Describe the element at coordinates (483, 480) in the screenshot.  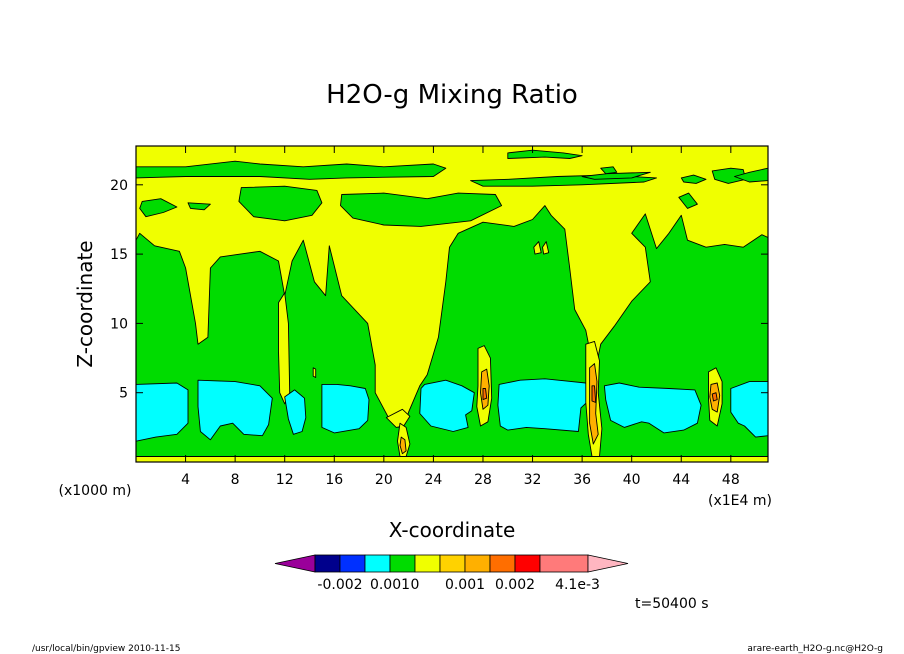
I see `x-tick-label: 28` at that location.